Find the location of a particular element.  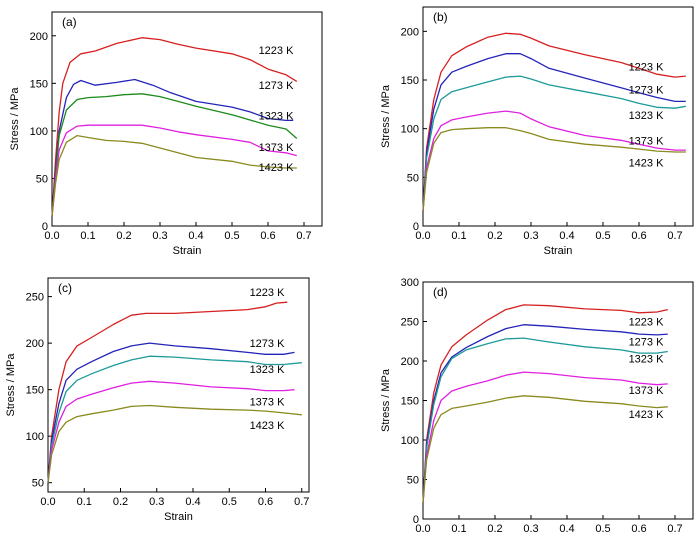

panel-label: (b) is located at coordinates (440, 17).